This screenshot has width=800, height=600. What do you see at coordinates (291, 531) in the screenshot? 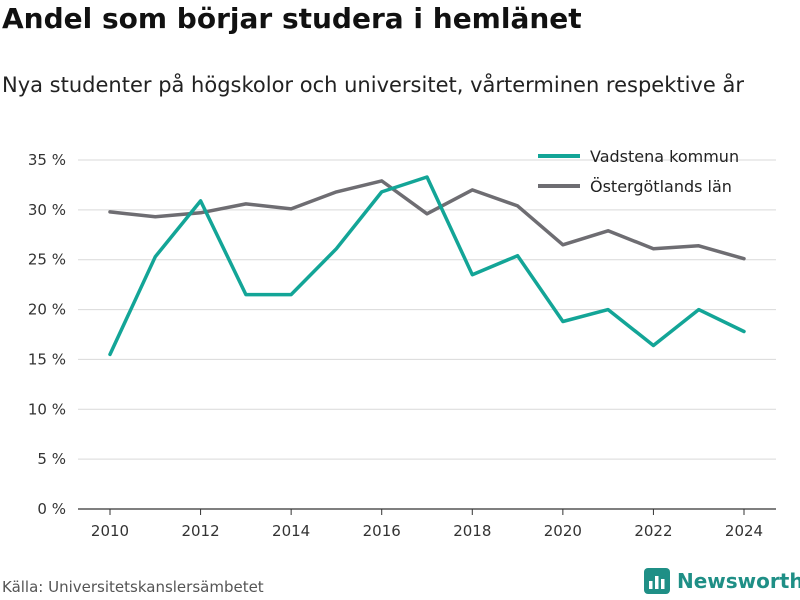
I see `x-tick-label: 2014` at bounding box center [291, 531].